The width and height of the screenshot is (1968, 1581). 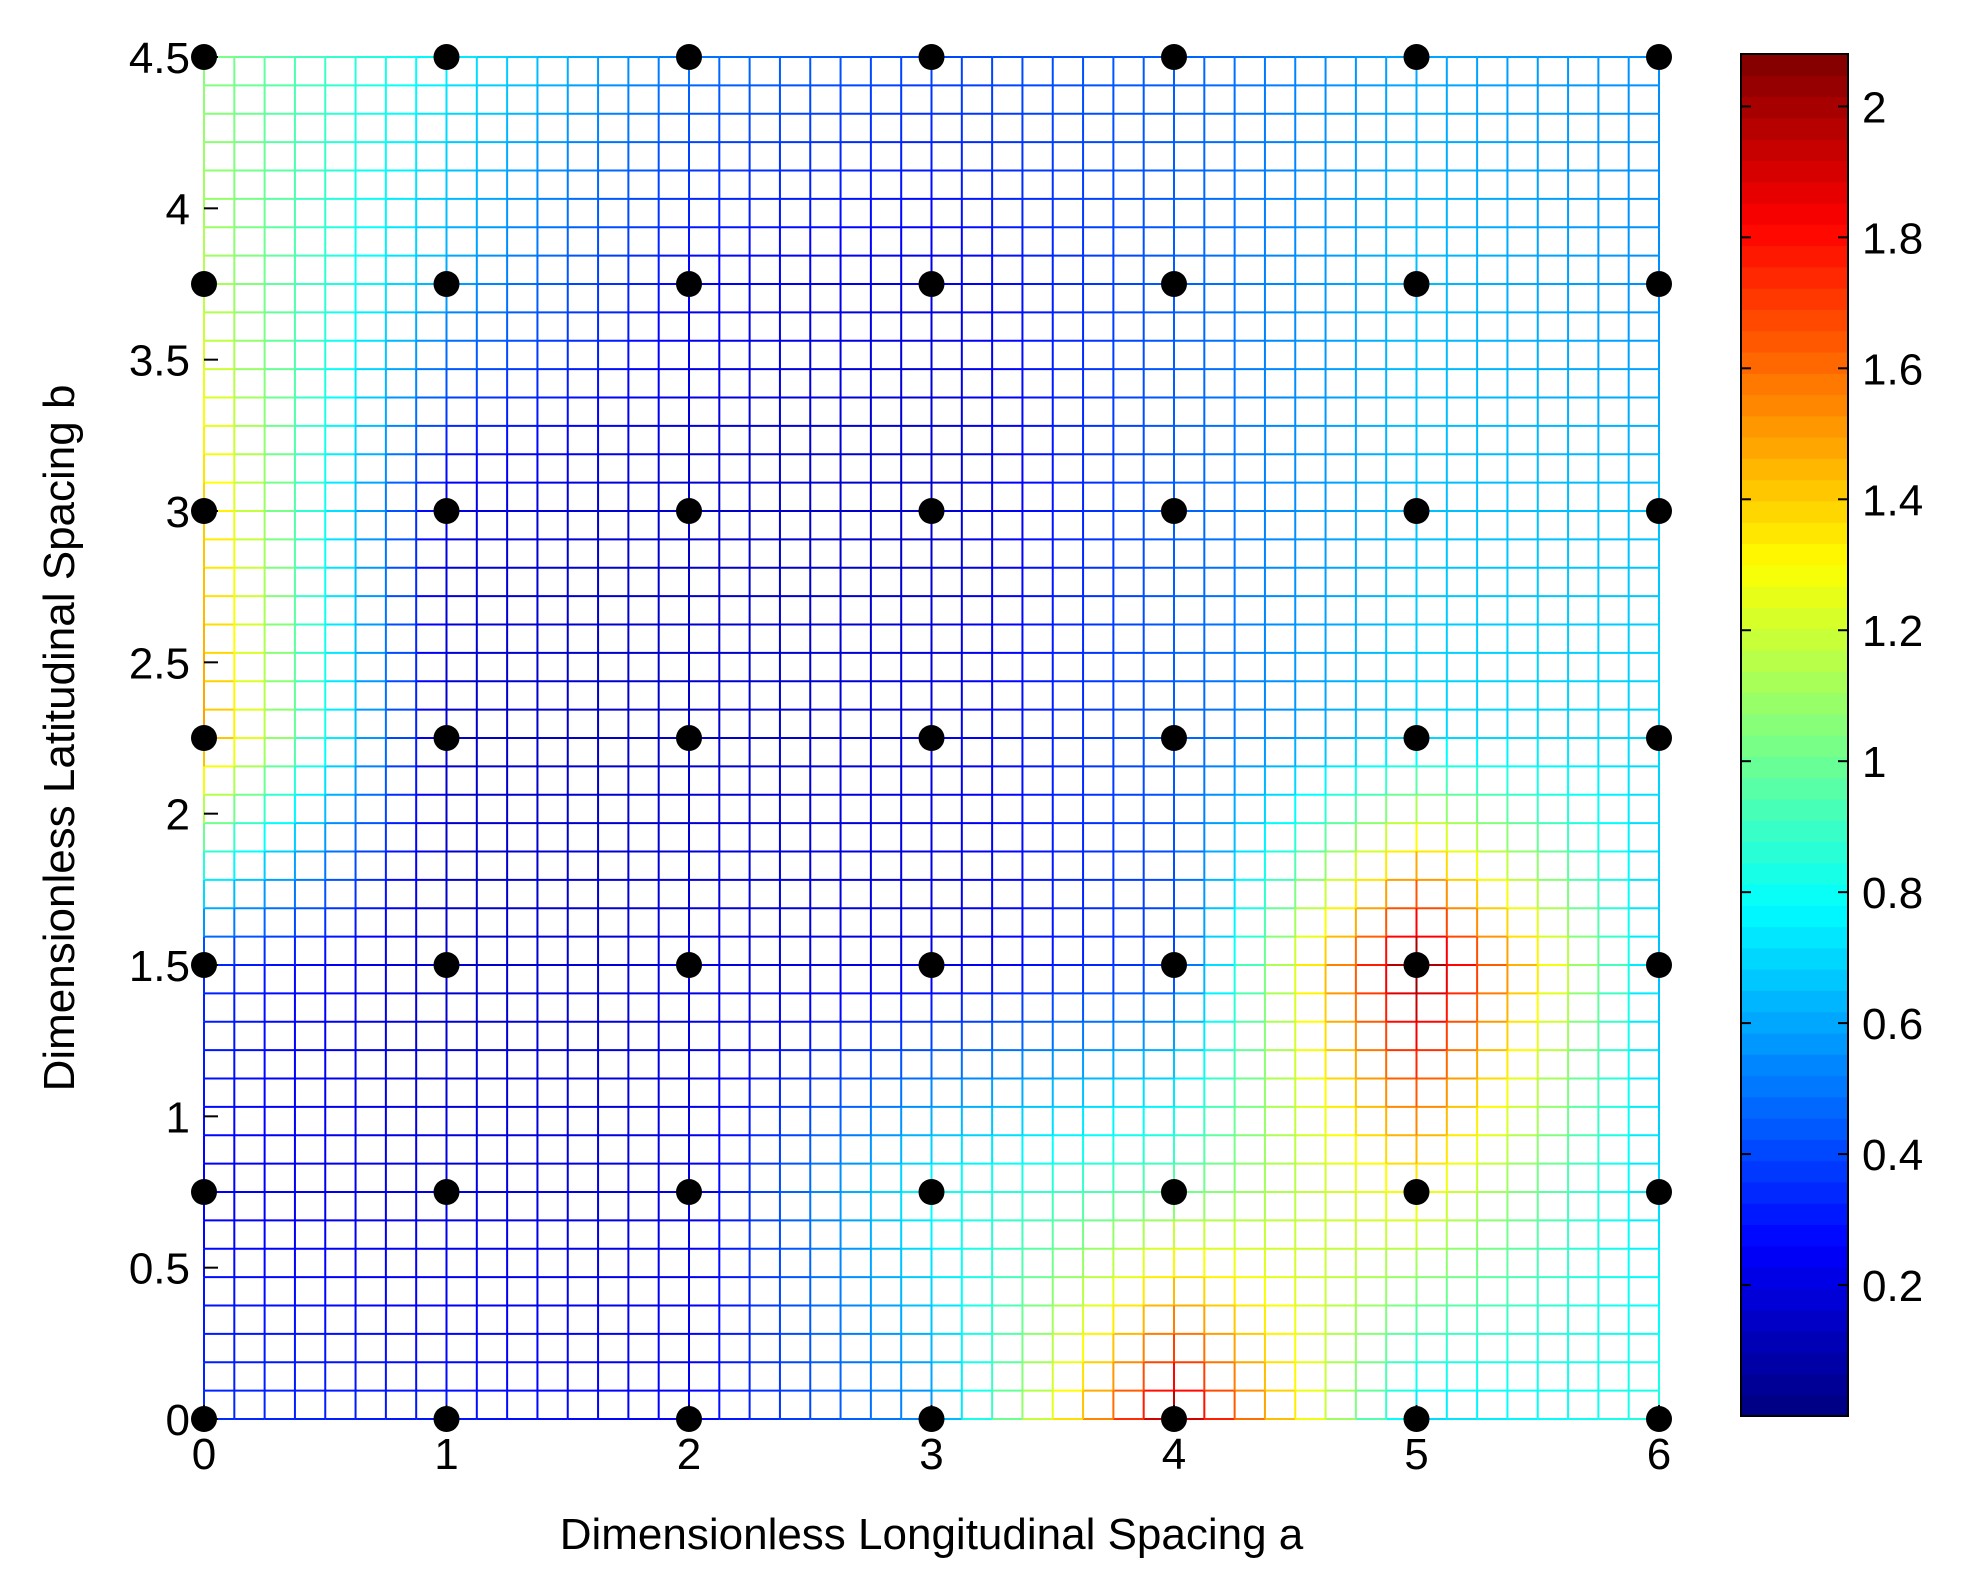 What do you see at coordinates (178, 512) in the screenshot?
I see `y-tick-label: 3` at bounding box center [178, 512].